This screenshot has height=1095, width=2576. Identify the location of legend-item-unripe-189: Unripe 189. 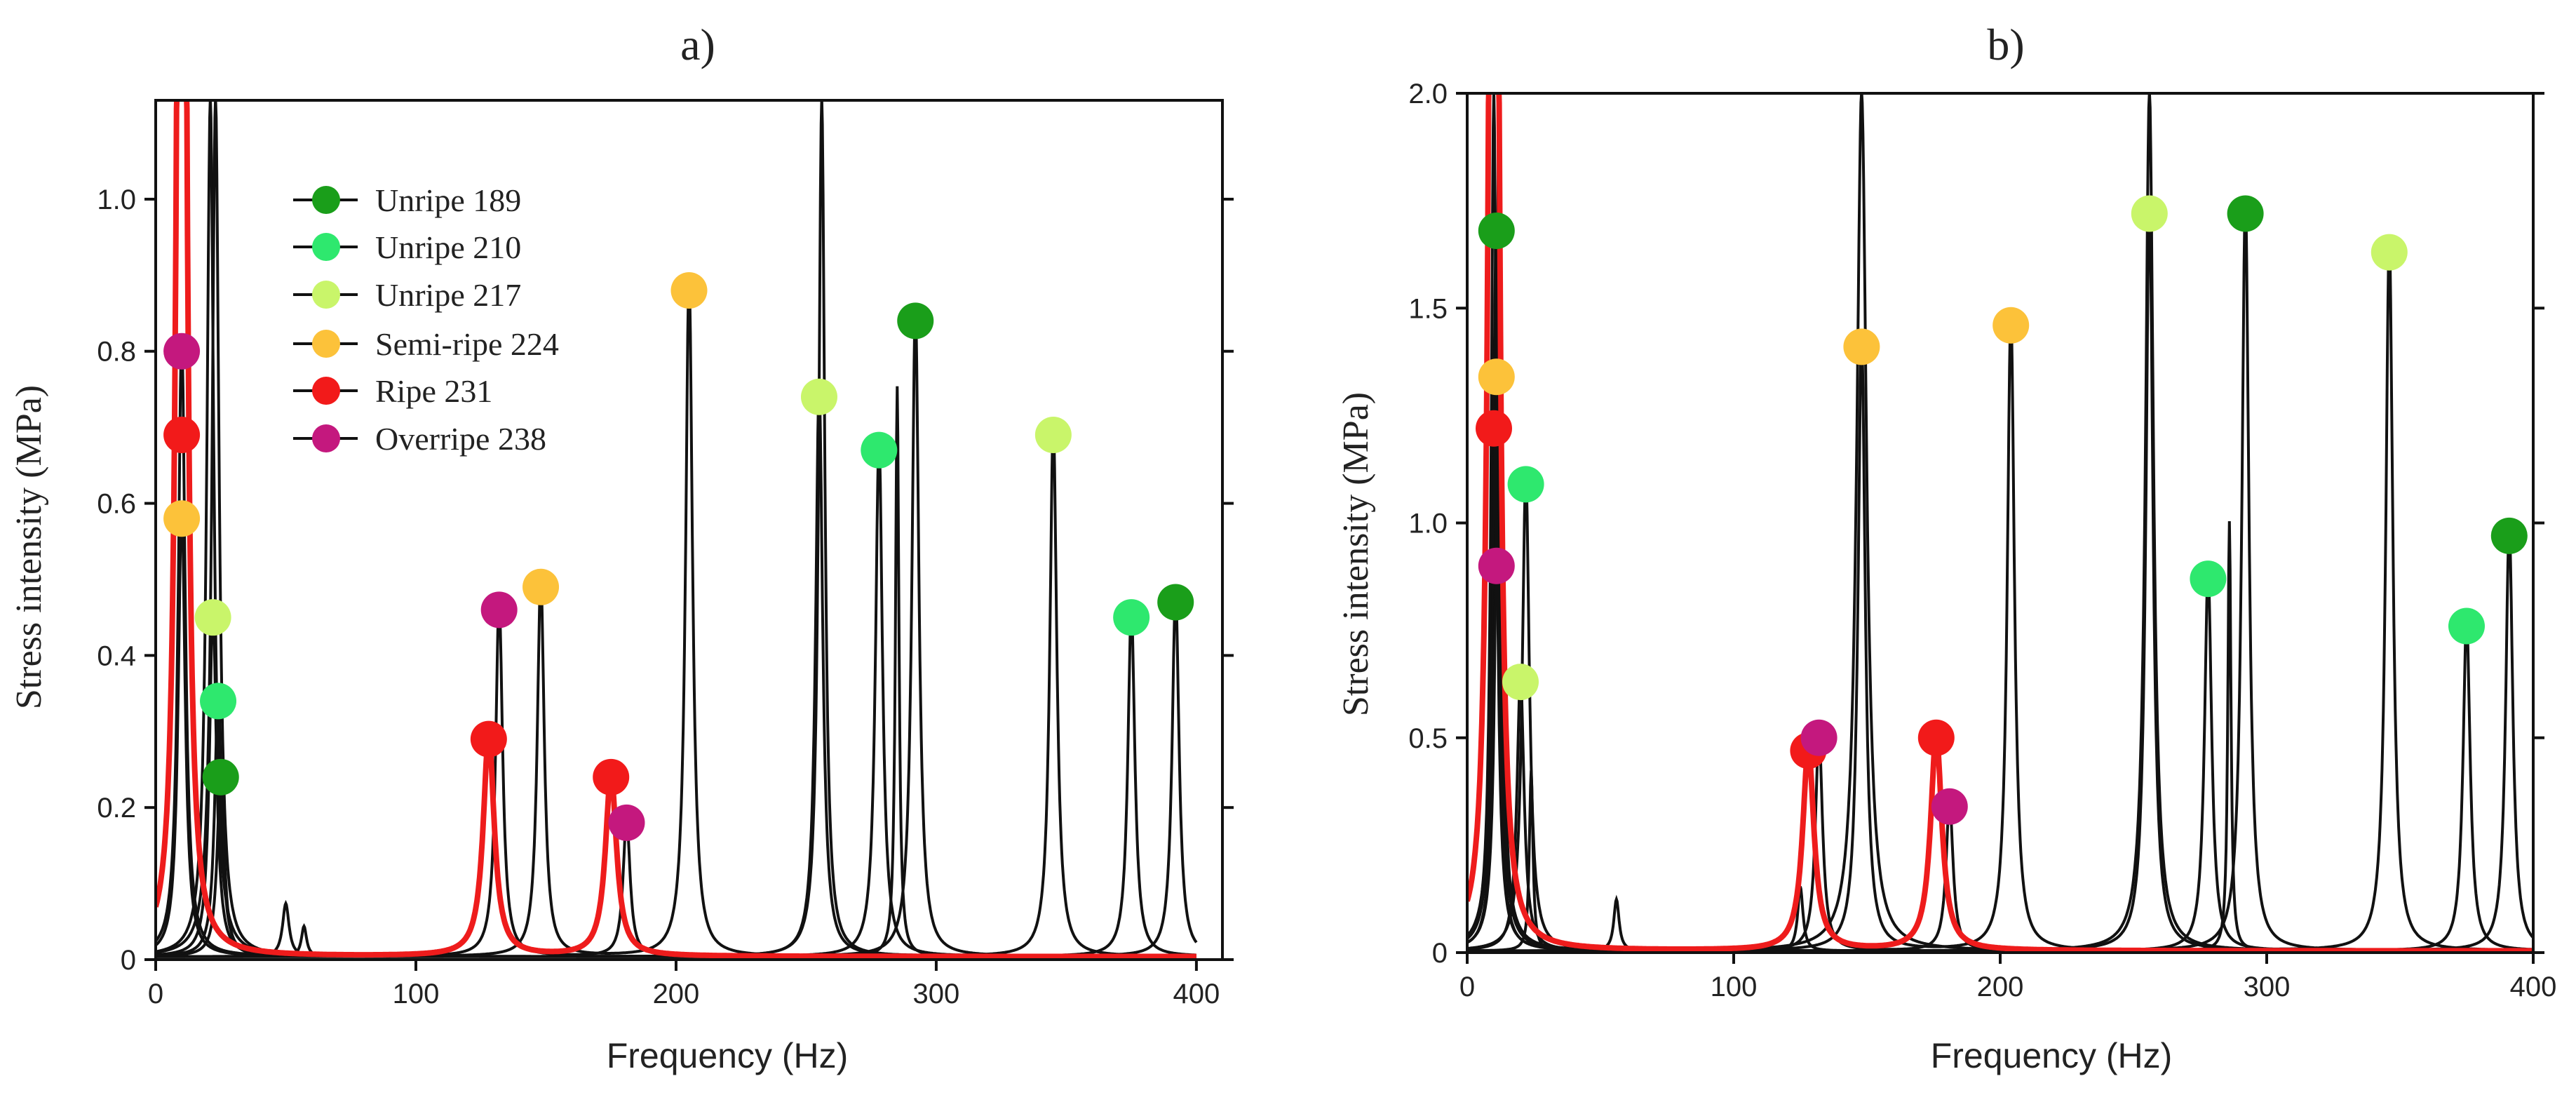
(407, 200).